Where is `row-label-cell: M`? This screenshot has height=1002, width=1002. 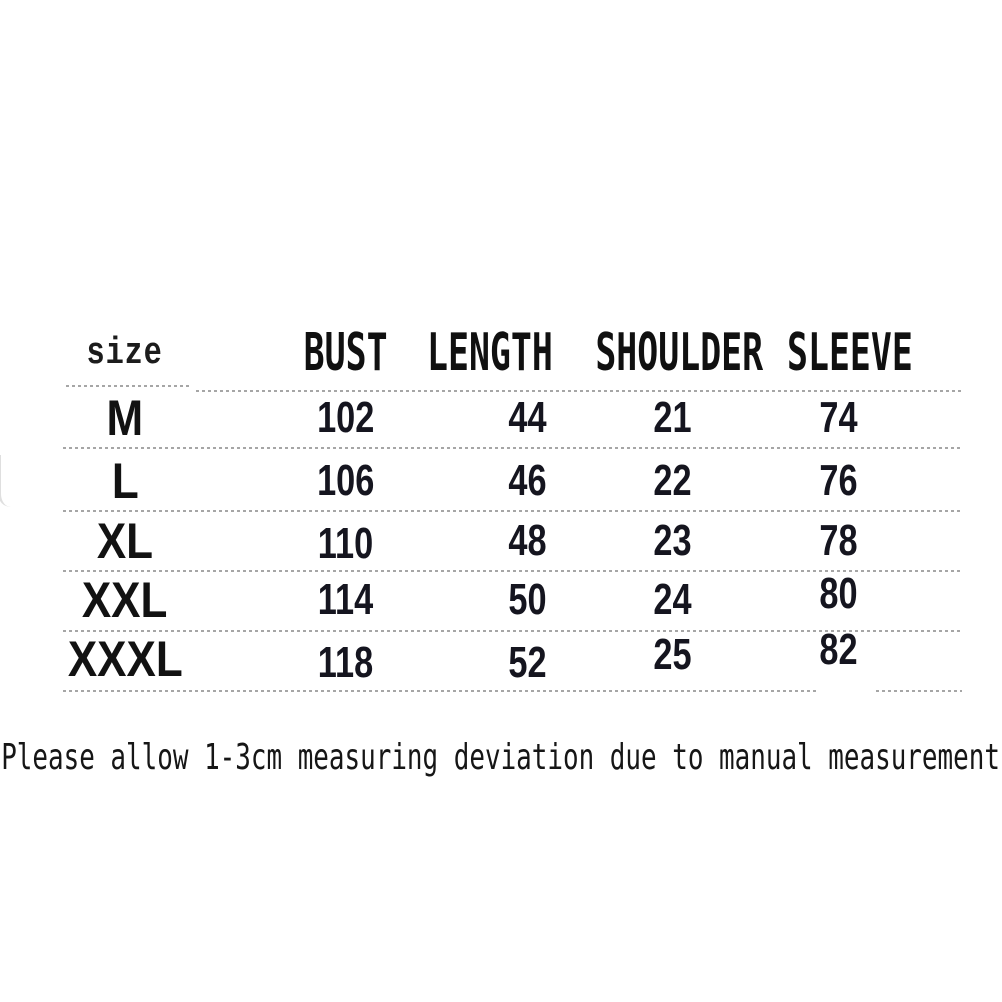 row-label-cell: M is located at coordinates (125, 418).